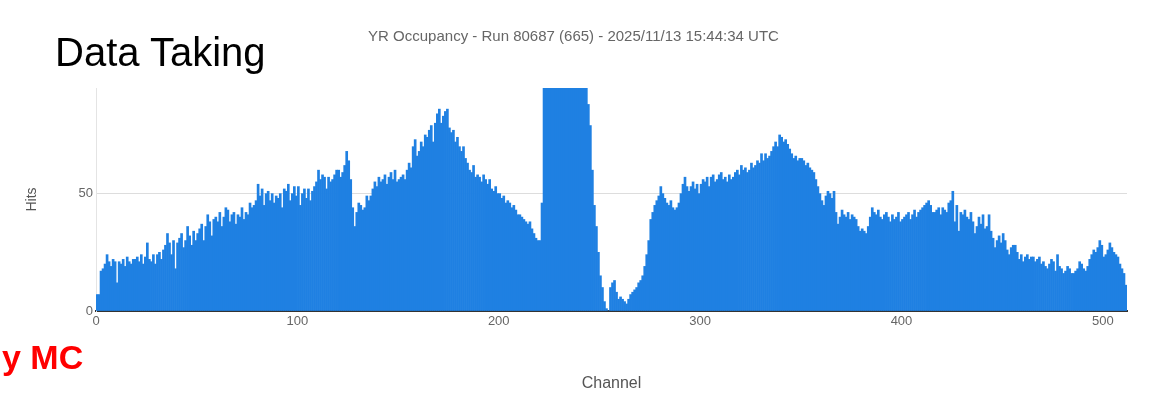  Describe the element at coordinates (498, 321) in the screenshot. I see `x-tick-label: 200` at that location.